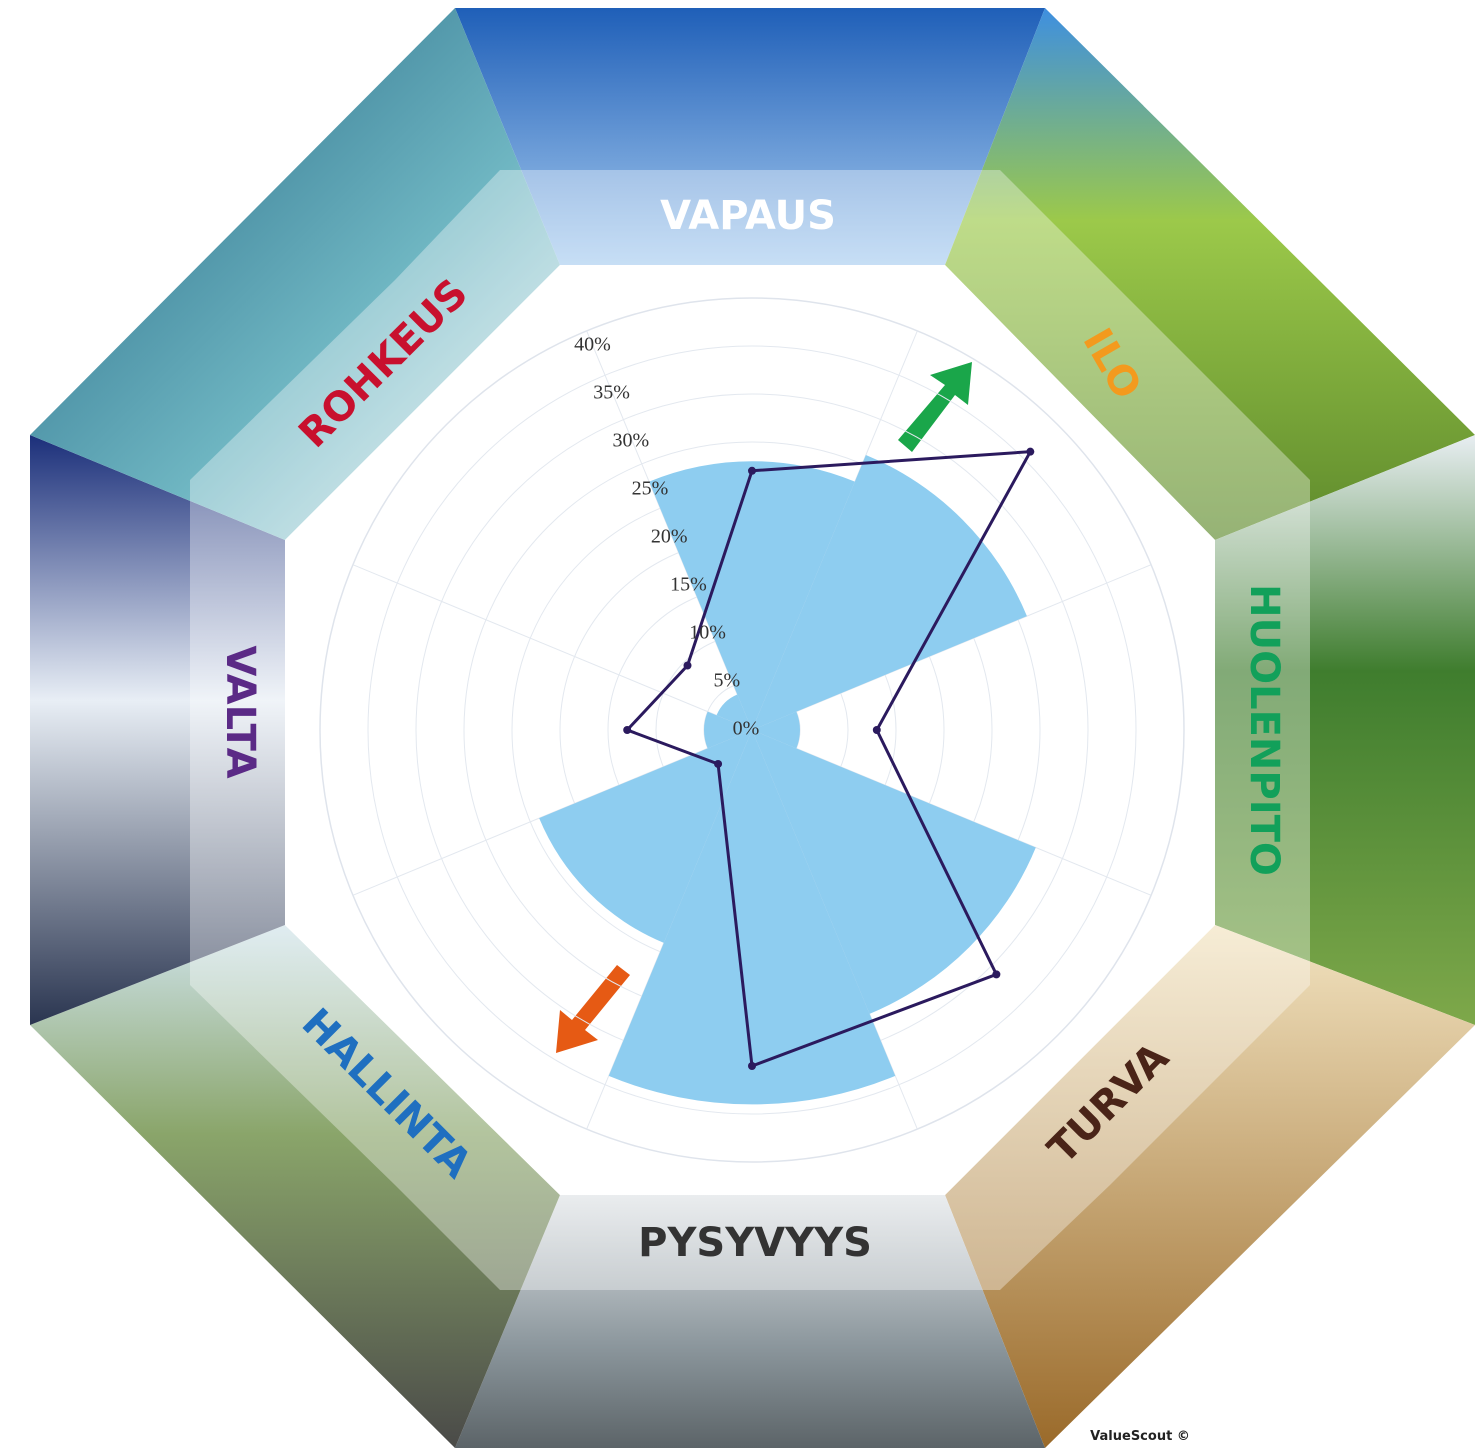 The height and width of the screenshot is (1448, 1477). I want to click on panel-rohkeus, so click(295, 274).